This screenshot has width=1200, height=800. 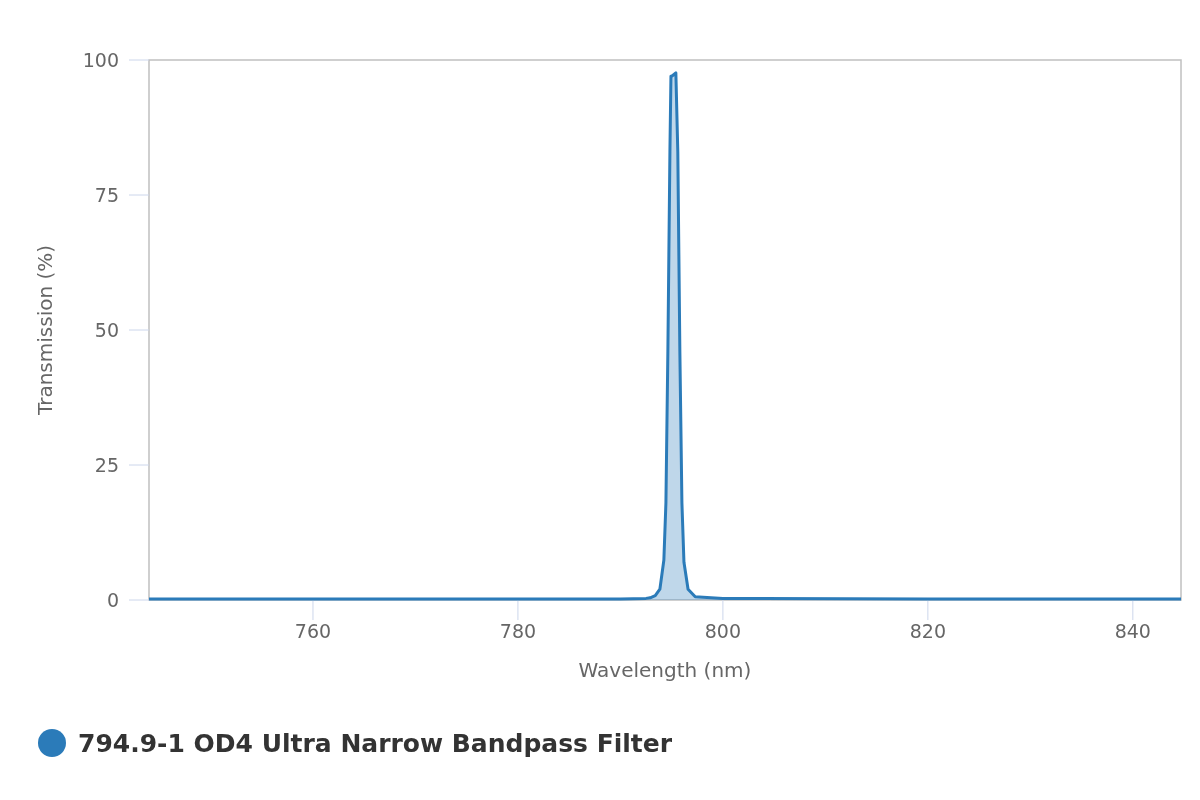 What do you see at coordinates (106, 329) in the screenshot?
I see `y-tick-label: 50` at bounding box center [106, 329].